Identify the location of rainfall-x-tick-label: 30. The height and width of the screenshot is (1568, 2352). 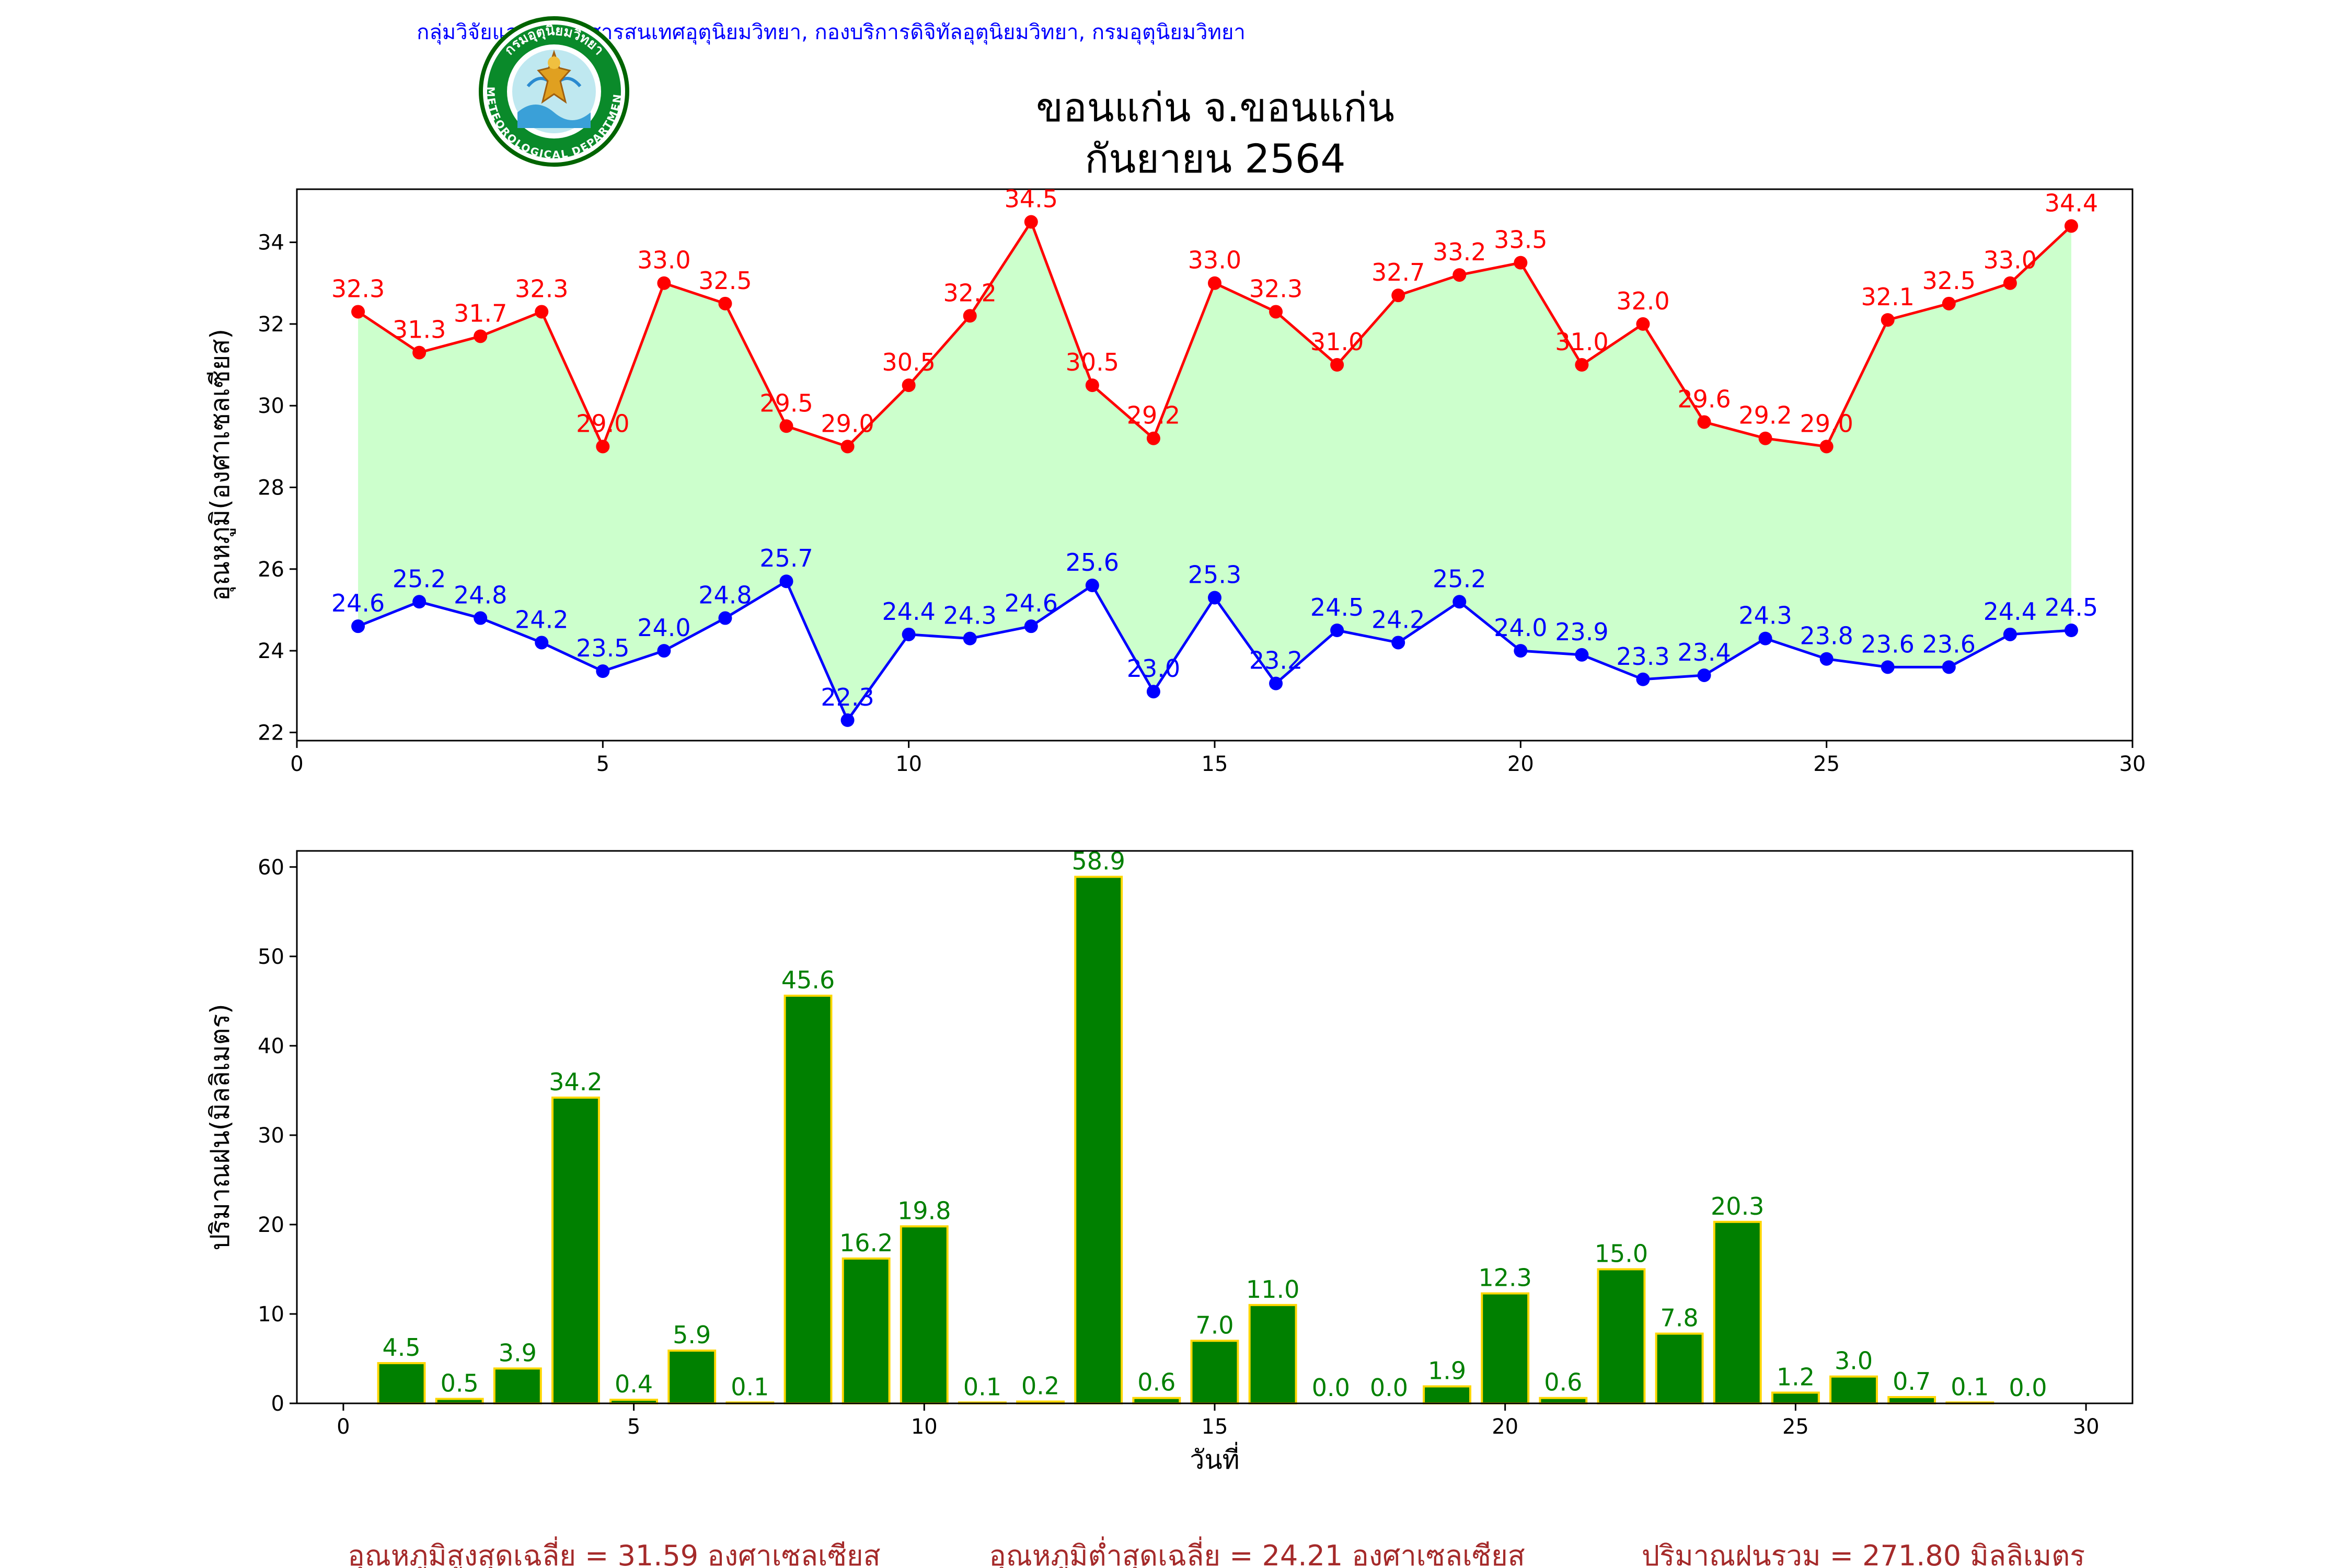
(2086, 1427).